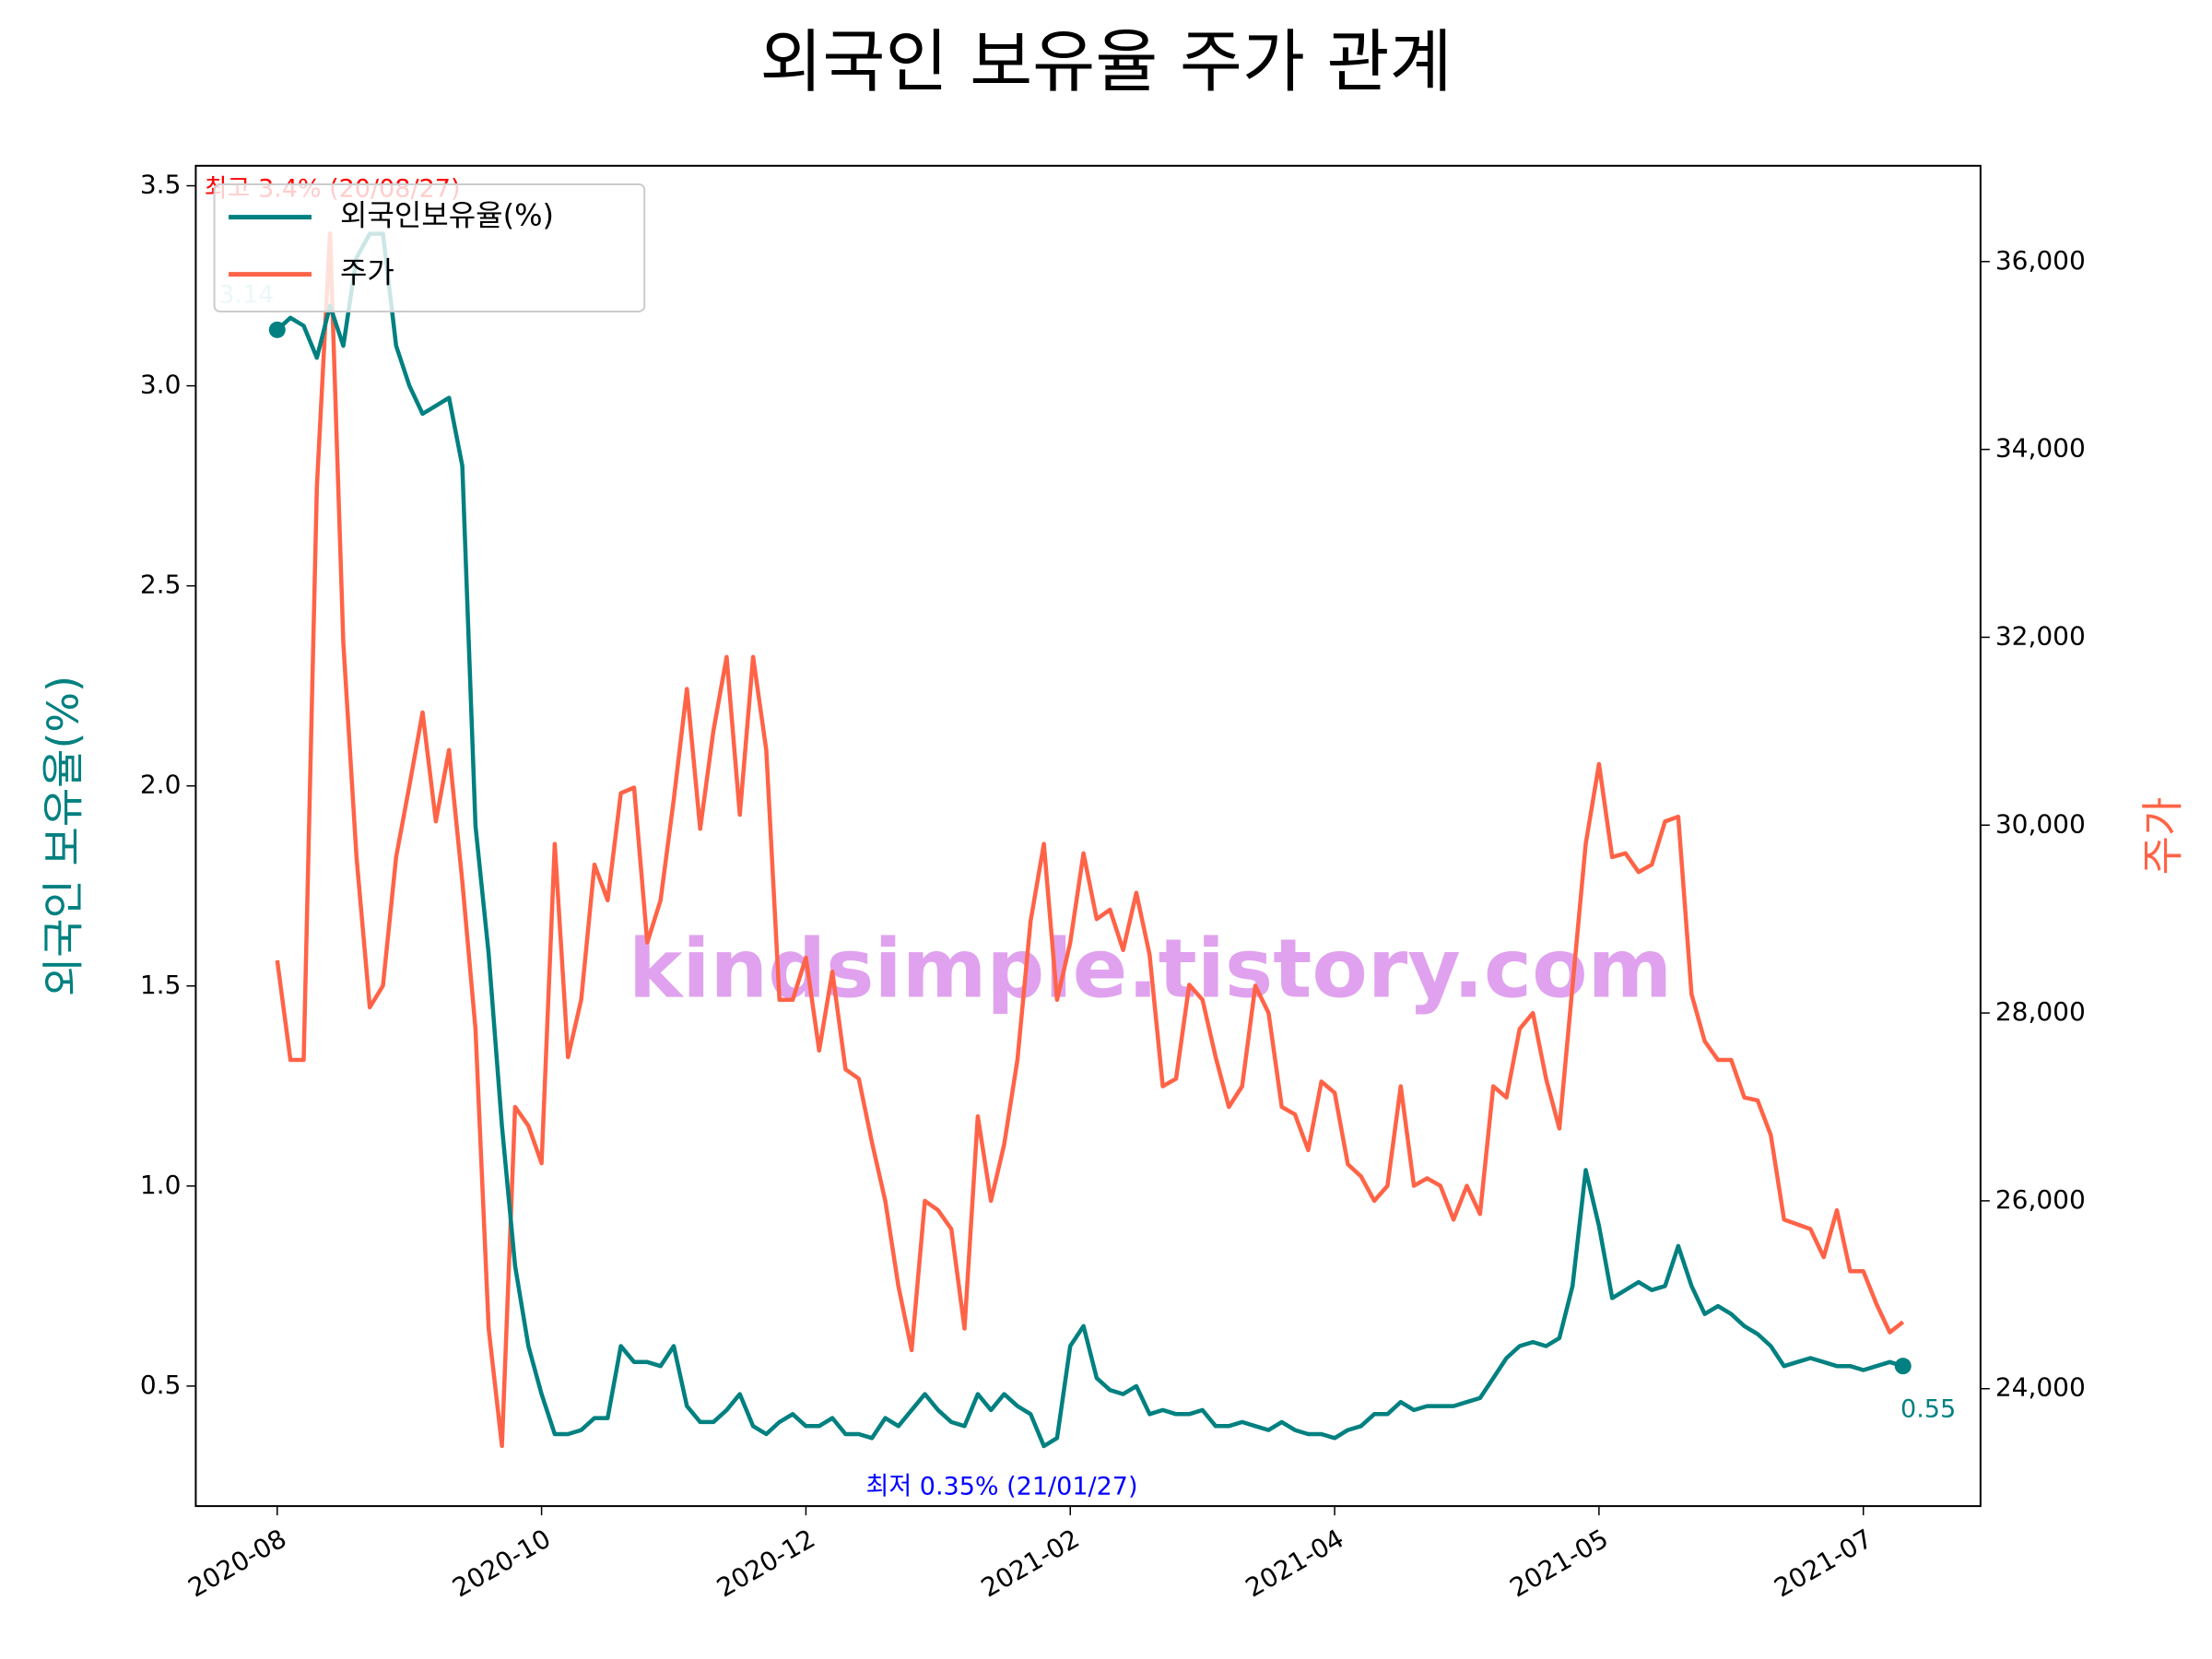 This screenshot has width=2212, height=1659. I want to click on x-tick-label: 2020-12, so click(766, 1564).